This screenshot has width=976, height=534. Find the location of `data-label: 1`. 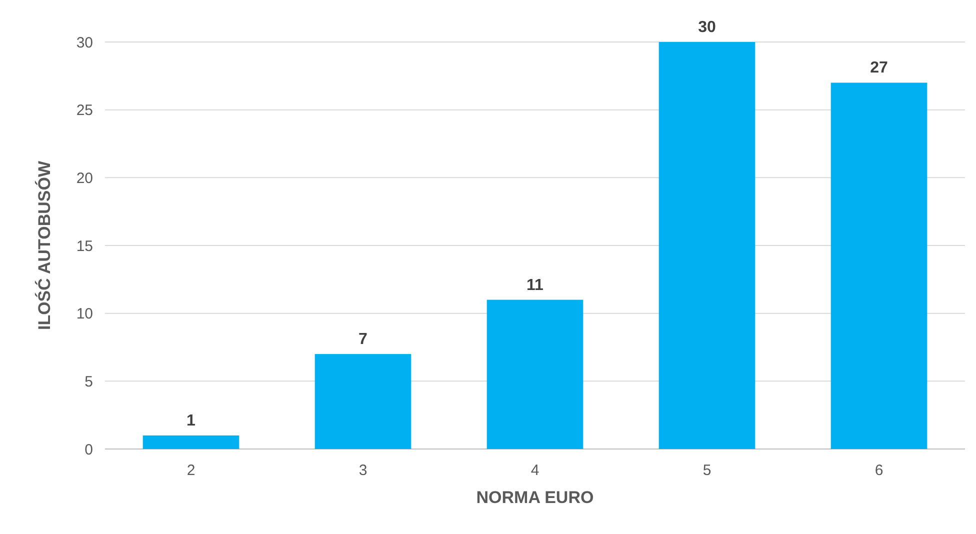

data-label: 1 is located at coordinates (191, 421).